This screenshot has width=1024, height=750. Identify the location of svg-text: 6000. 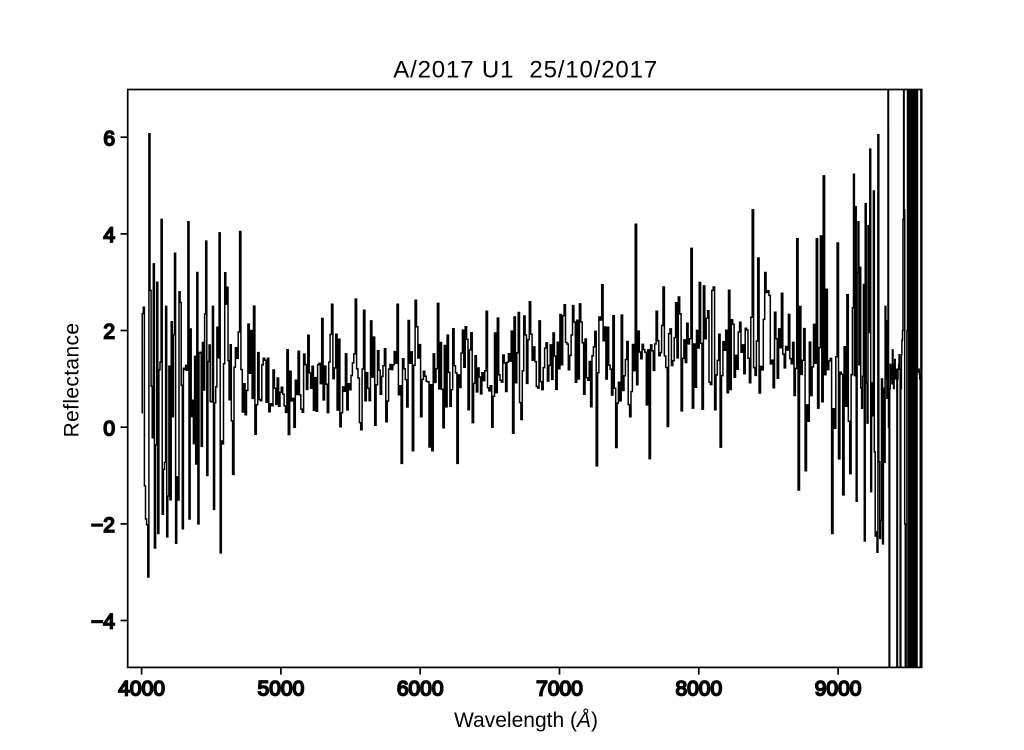
(420, 689).